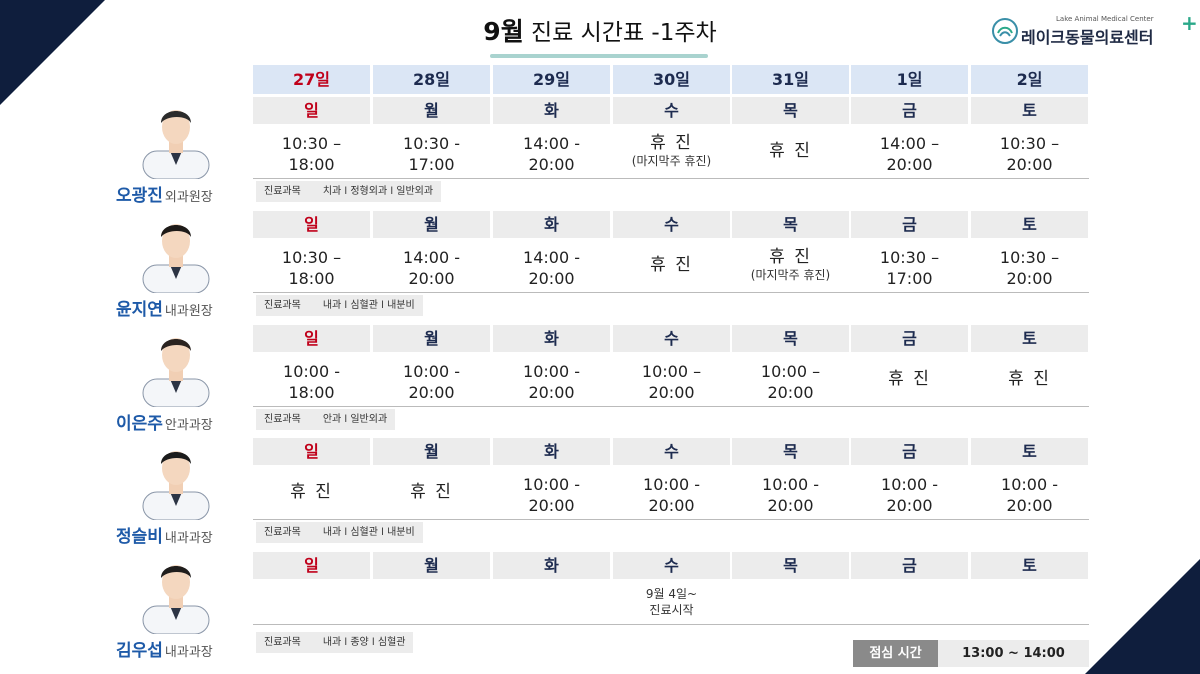 The width and height of the screenshot is (1200, 674). What do you see at coordinates (139, 537) in the screenshot?
I see `doctor-name-text: 정슬비` at bounding box center [139, 537].